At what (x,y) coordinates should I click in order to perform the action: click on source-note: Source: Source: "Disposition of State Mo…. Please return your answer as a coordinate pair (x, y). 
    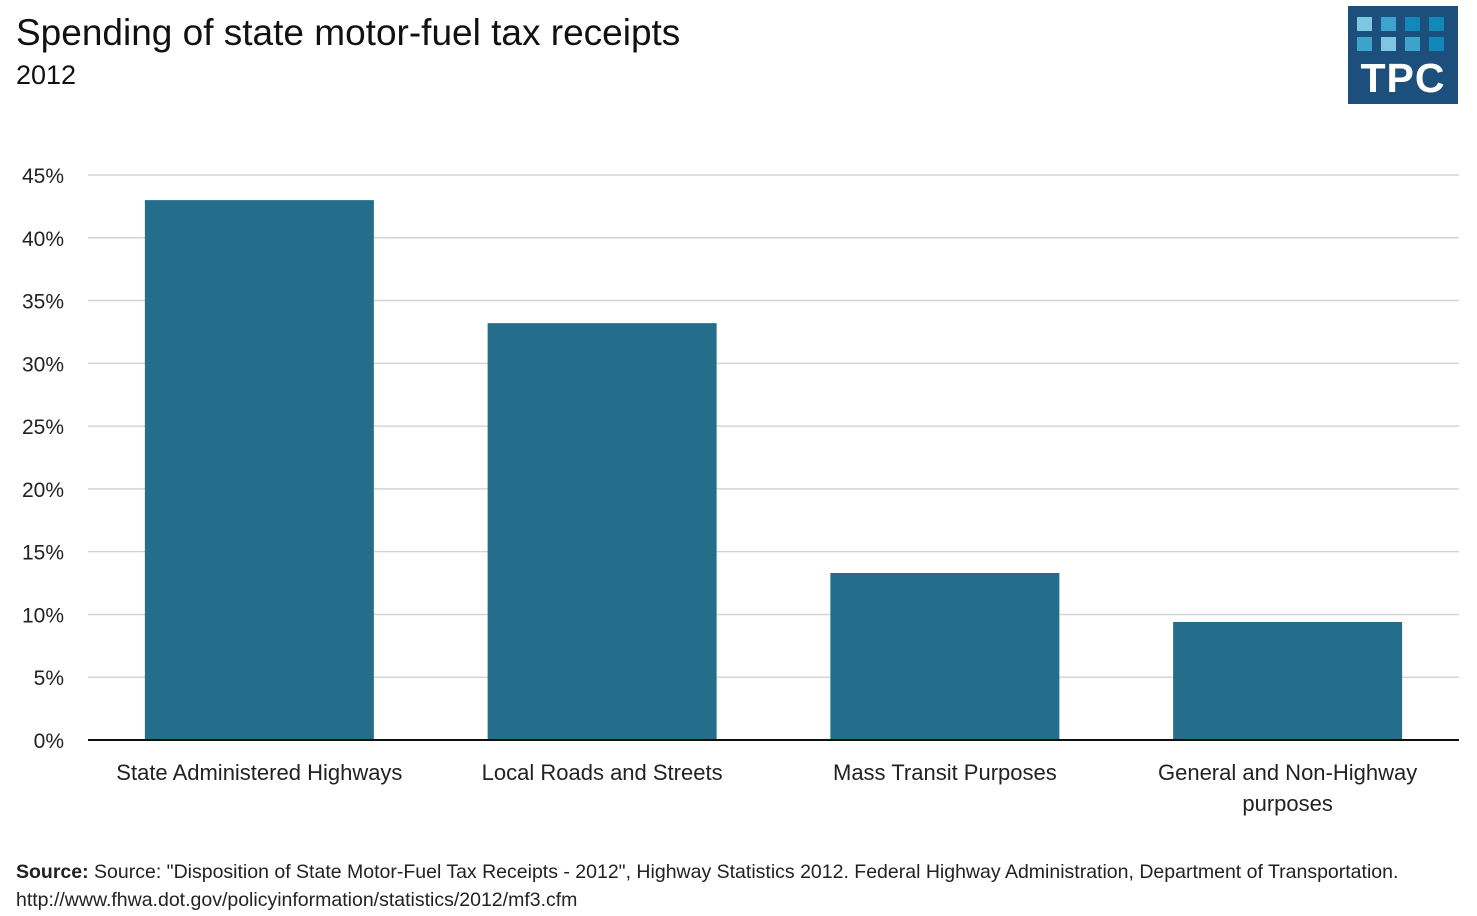
    Looking at the image, I should click on (716, 886).